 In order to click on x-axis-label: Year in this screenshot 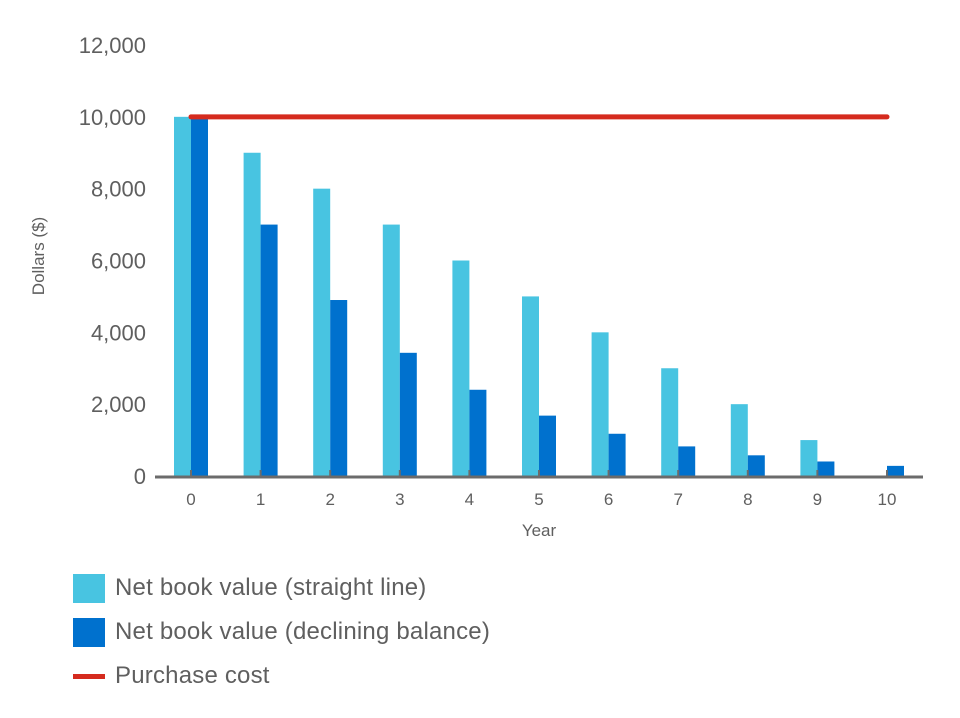, I will do `click(539, 530)`.